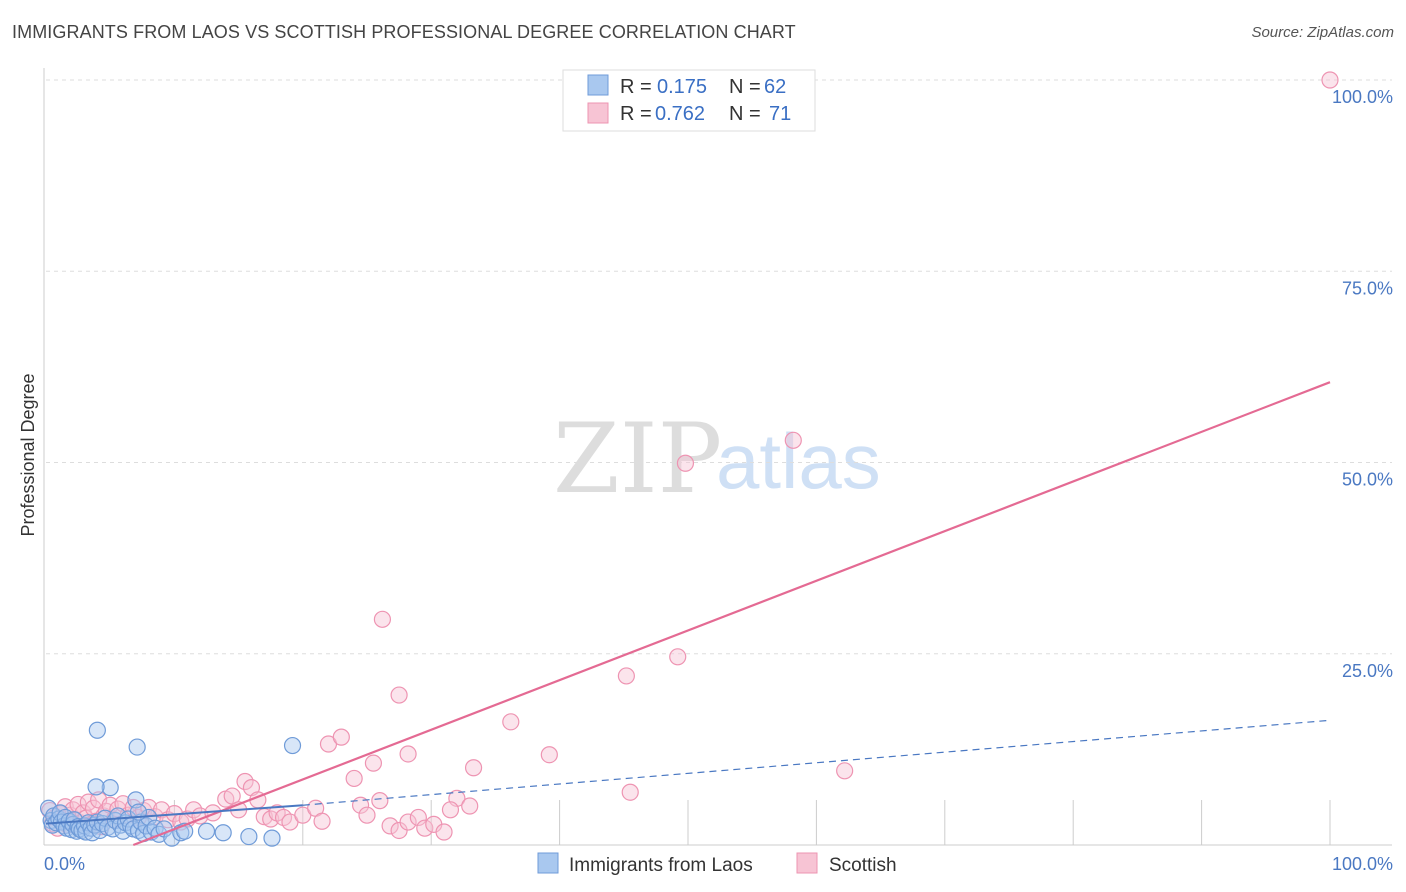 This screenshot has width=1406, height=892. What do you see at coordinates (775, 87) in the screenshot?
I see `legend-n-value-laos: 62` at bounding box center [775, 87].